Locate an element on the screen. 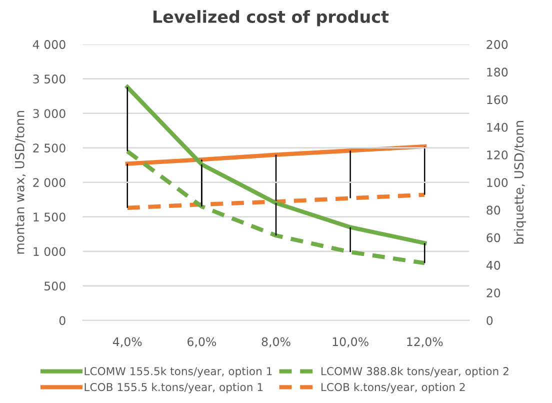 The height and width of the screenshot is (403, 552). y2-tick-label: 20 is located at coordinates (493, 293).